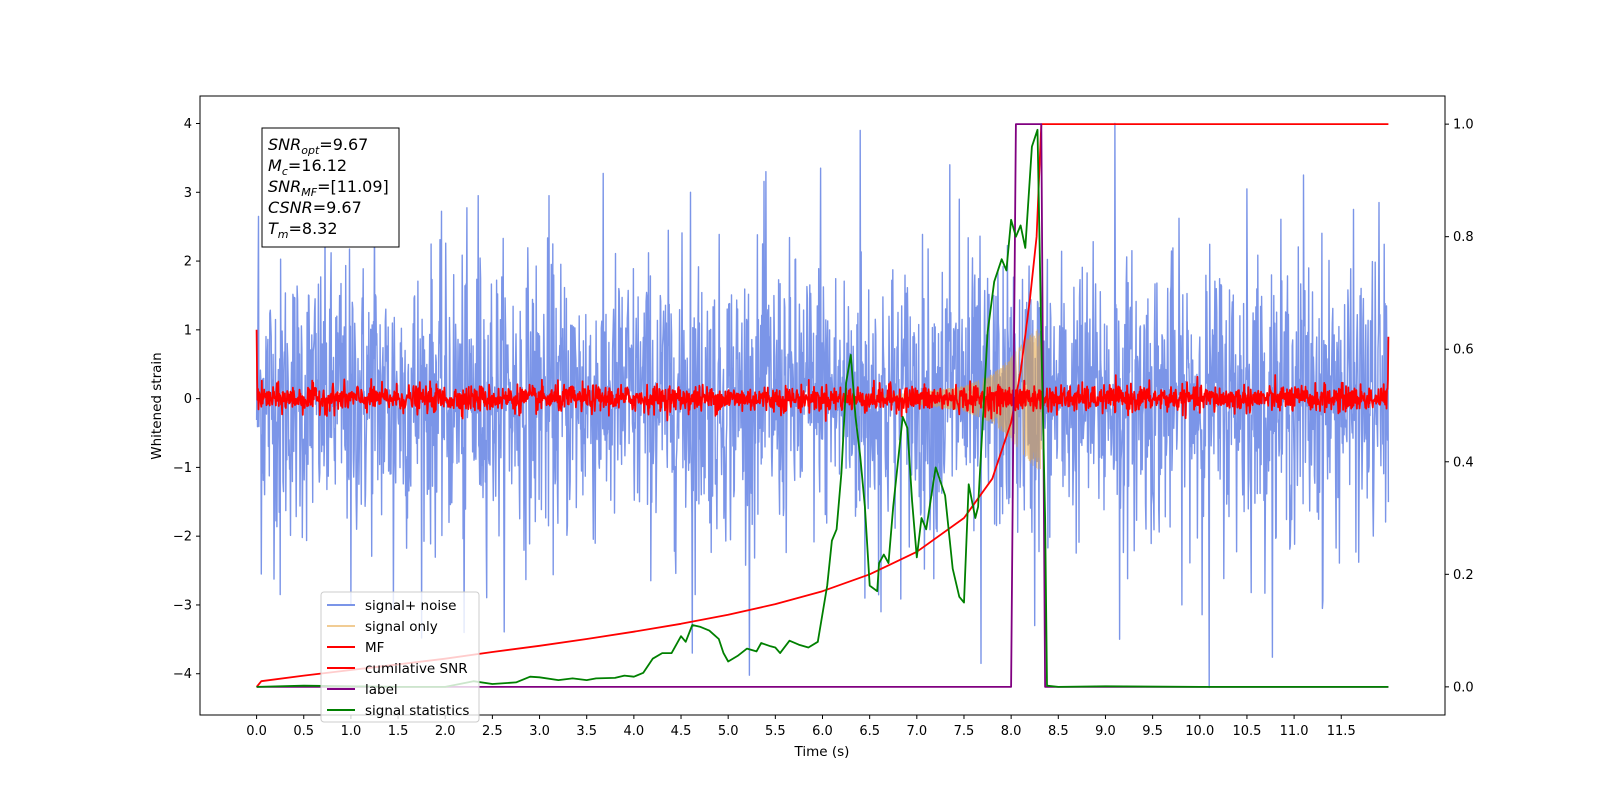  I want to click on x-tick-label: 2.0, so click(445, 731).